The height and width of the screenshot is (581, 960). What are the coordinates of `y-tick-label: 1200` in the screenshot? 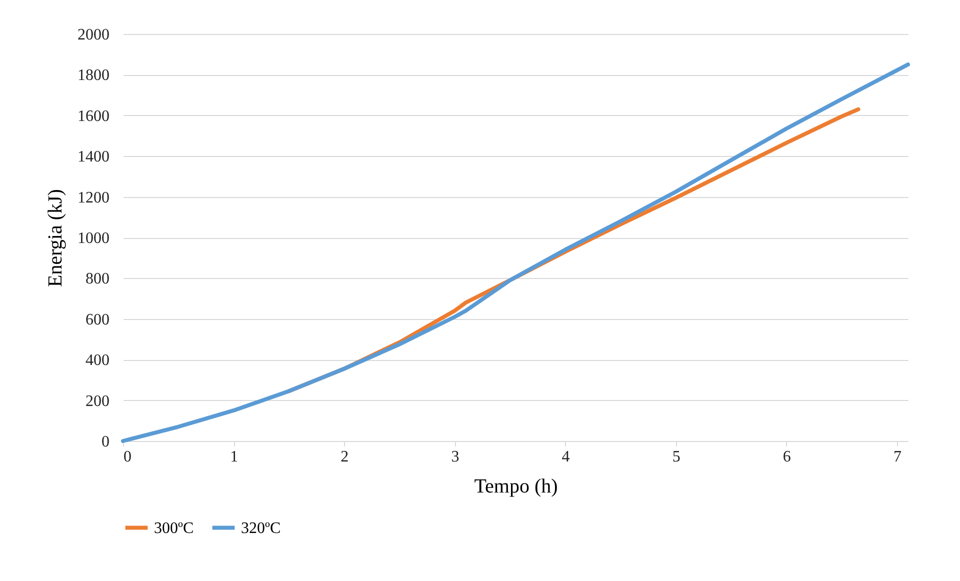 It's located at (94, 197).